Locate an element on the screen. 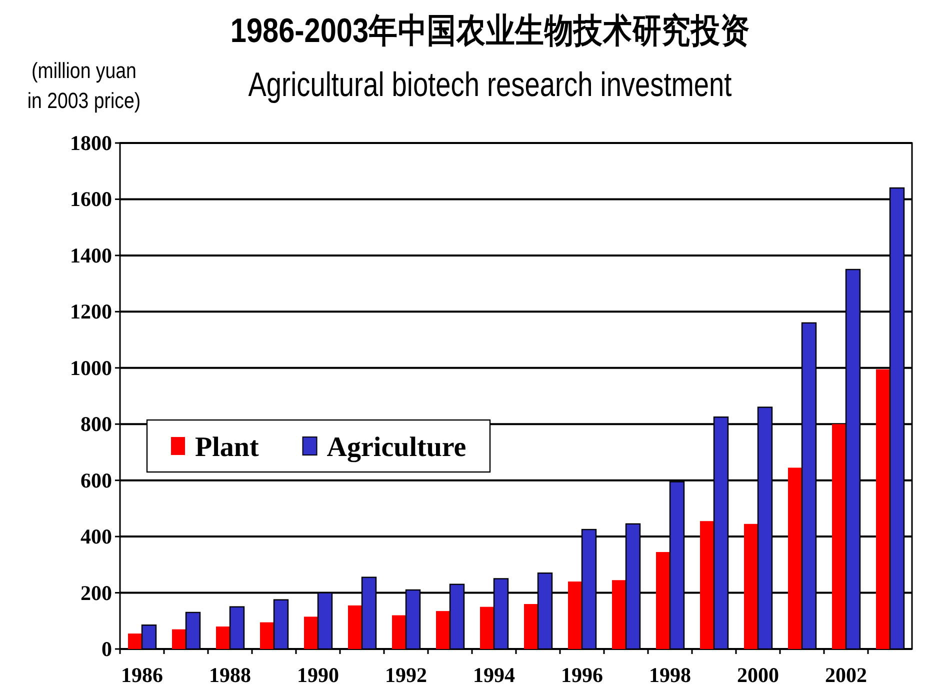 The width and height of the screenshot is (926, 687). x-tick-label: 1992 is located at coordinates (406, 675).